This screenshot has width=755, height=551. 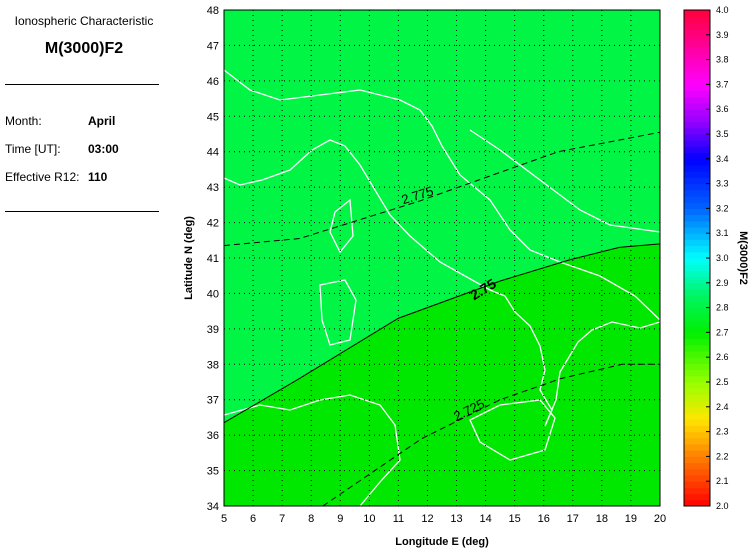 I want to click on x-tick-label: 20, so click(x=660, y=519).